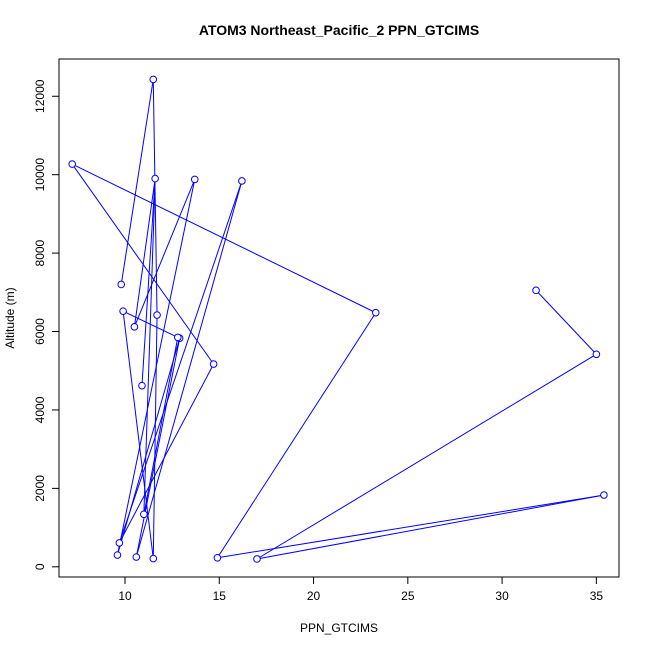 This screenshot has width=650, height=650. What do you see at coordinates (40, 96) in the screenshot?
I see `y-tick-label: 12000` at bounding box center [40, 96].